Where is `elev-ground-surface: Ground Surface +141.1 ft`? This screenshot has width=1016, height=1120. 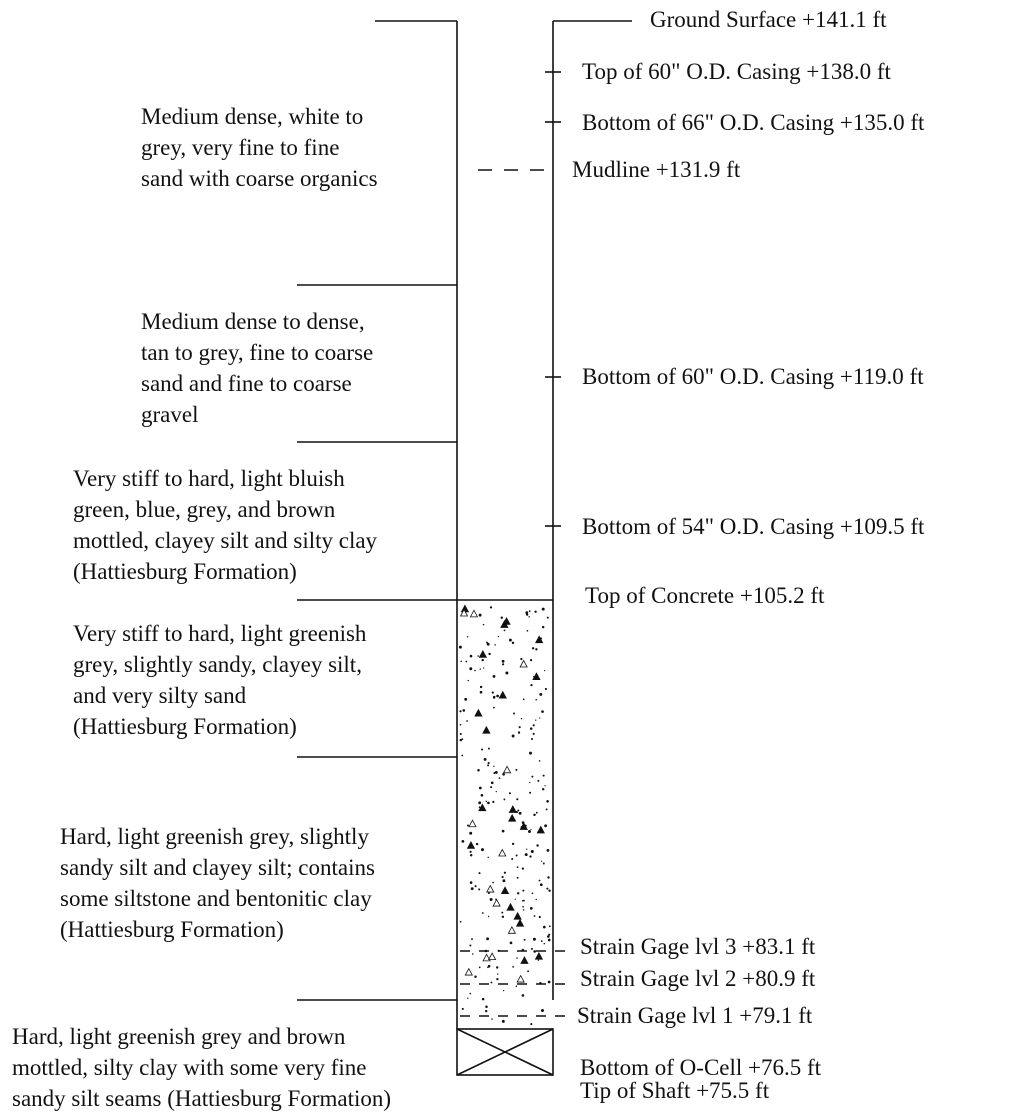
elev-ground-surface: Ground Surface +141.1 ft is located at coordinates (768, 19).